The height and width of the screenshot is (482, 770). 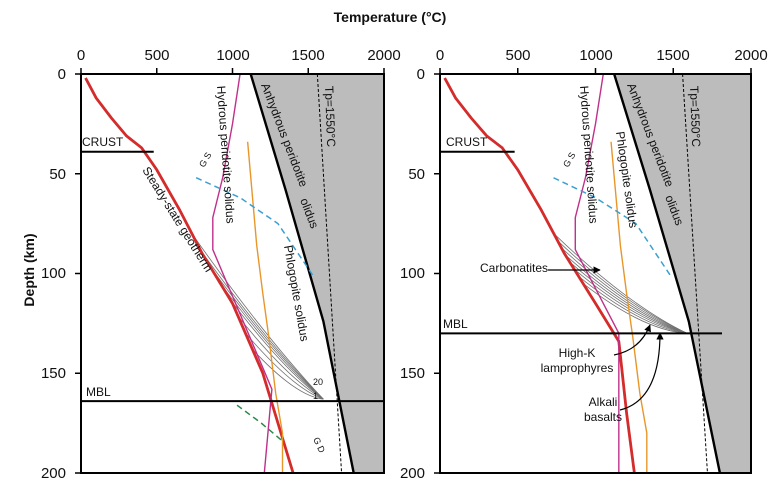 What do you see at coordinates (603, 402) in the screenshot?
I see `alkali-basalts-label-line1: Alkali` at bounding box center [603, 402].